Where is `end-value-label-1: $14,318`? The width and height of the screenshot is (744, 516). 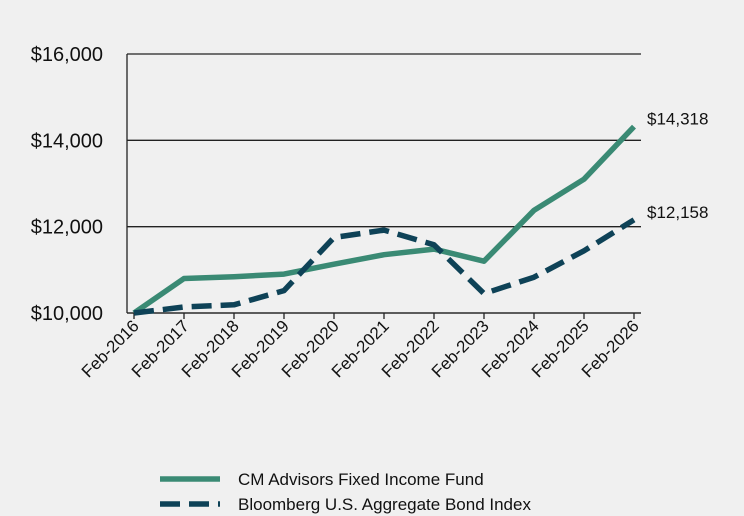
end-value-label-1: $14,318 is located at coordinates (677, 119).